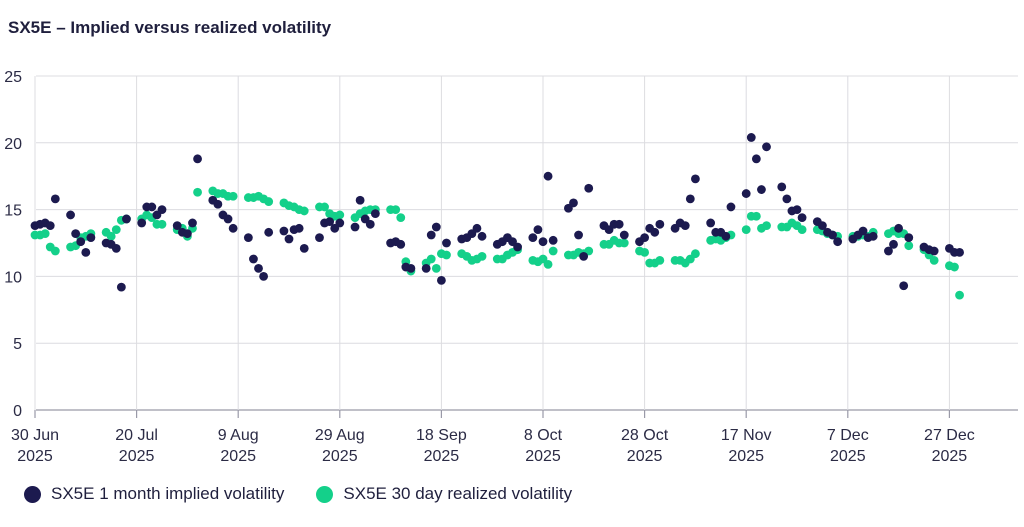  I want to click on x-tick-label: 7 Dec, so click(848, 435).